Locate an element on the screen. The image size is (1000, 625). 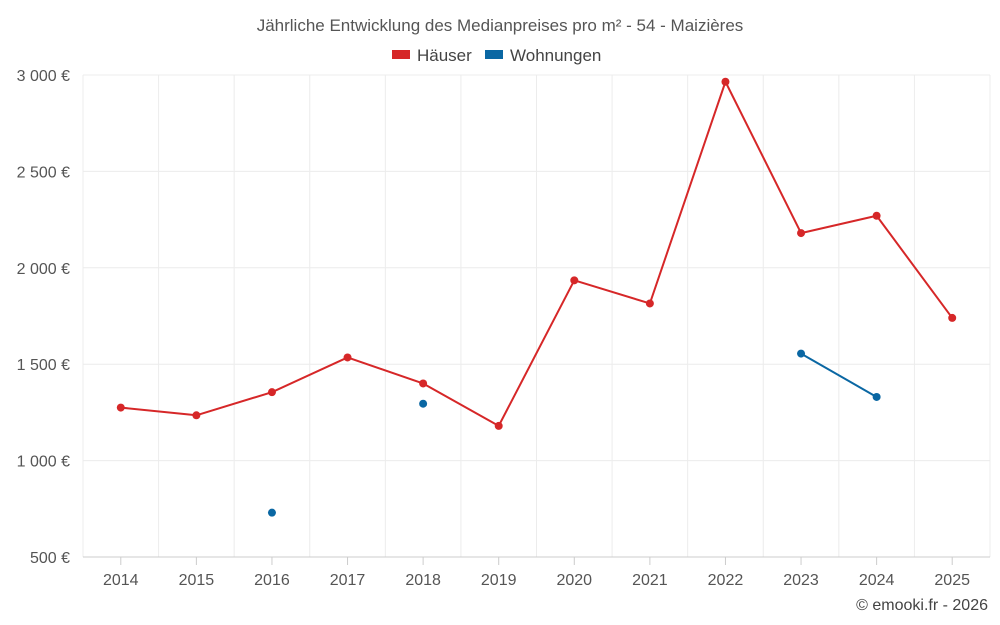
x-tick-label: 2021 is located at coordinates (650, 580).